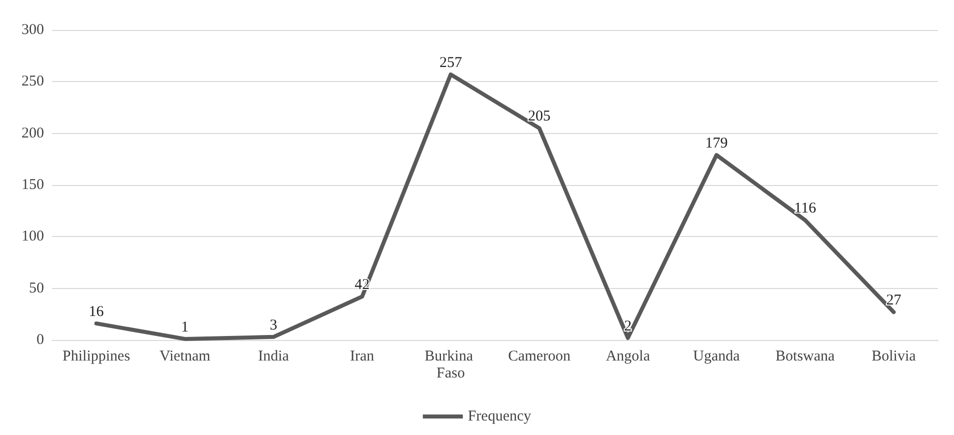  I want to click on x-tick-label: Burkina Faso, so click(450, 365).